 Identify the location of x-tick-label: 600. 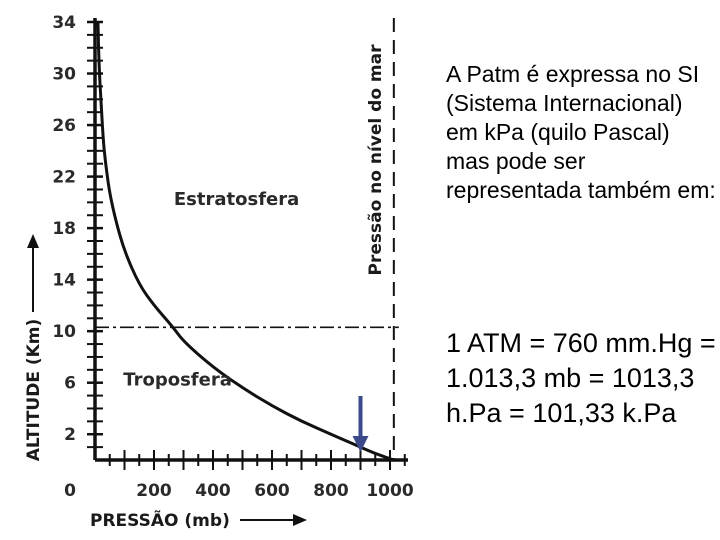
(272, 491).